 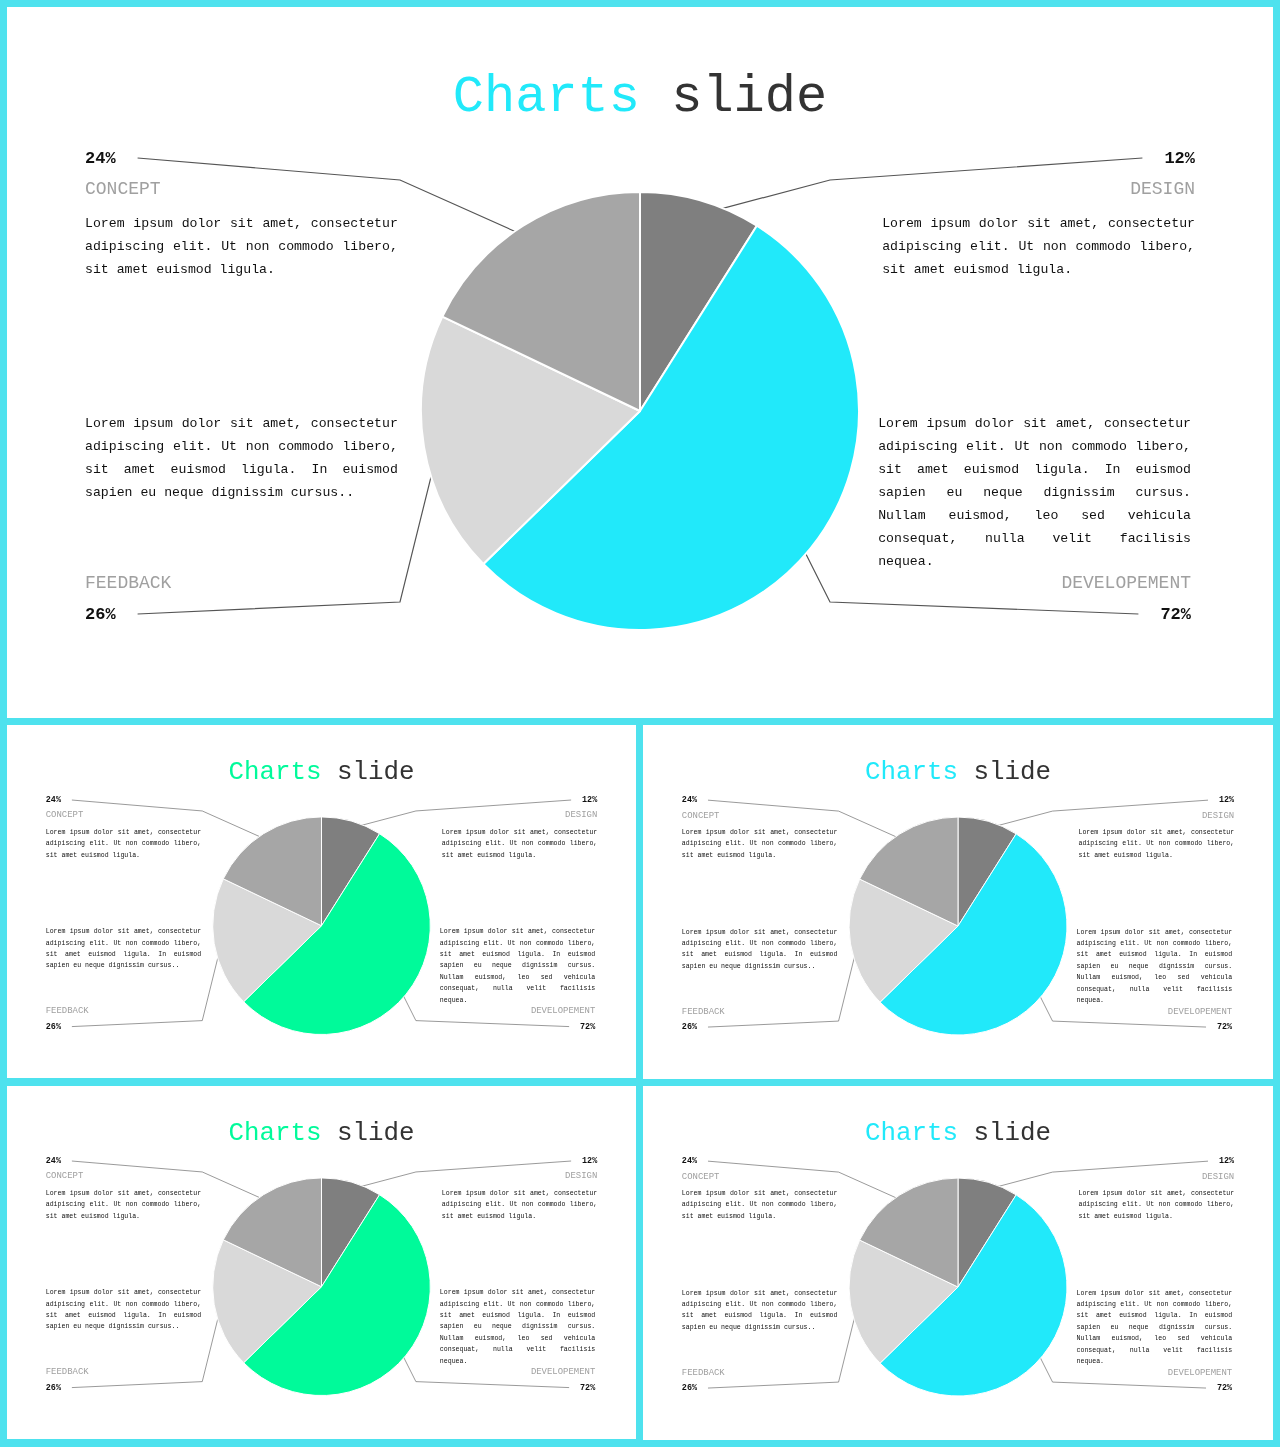 What do you see at coordinates (241, 458) in the screenshot?
I see `text: Lorem ipsum dolor sit amet, consectetur adipiscing elit. Ut non commodo libero, sit amet euismod ligula. In euismod sapien eu neque dignissim cursus..` at bounding box center [241, 458].